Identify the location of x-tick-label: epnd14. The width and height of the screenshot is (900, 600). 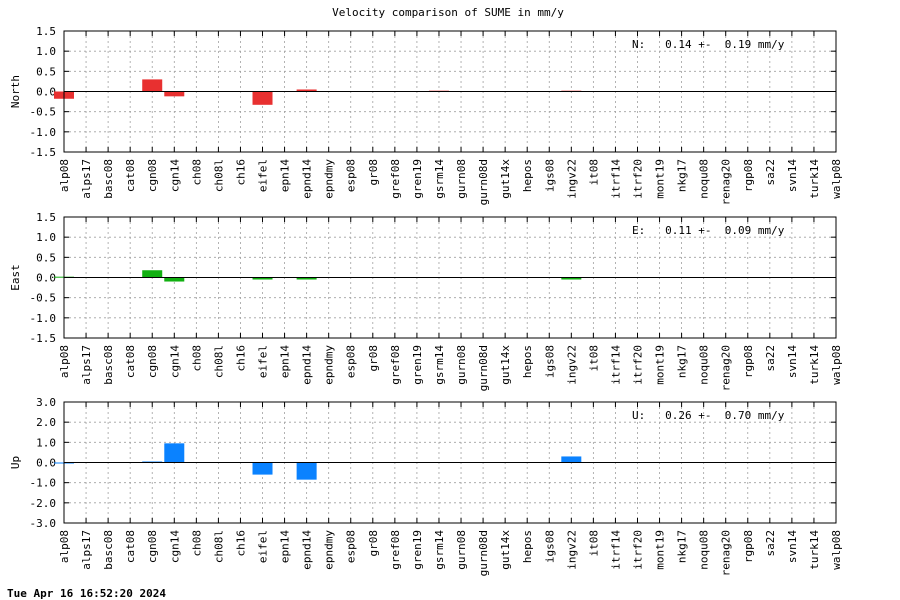
(307, 365).